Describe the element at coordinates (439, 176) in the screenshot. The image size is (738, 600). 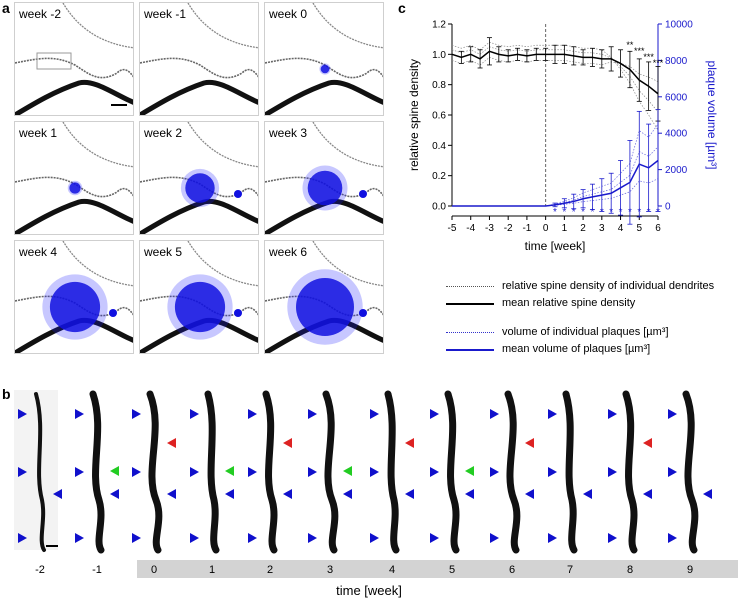
I see `left-tick-label: 0.2` at that location.